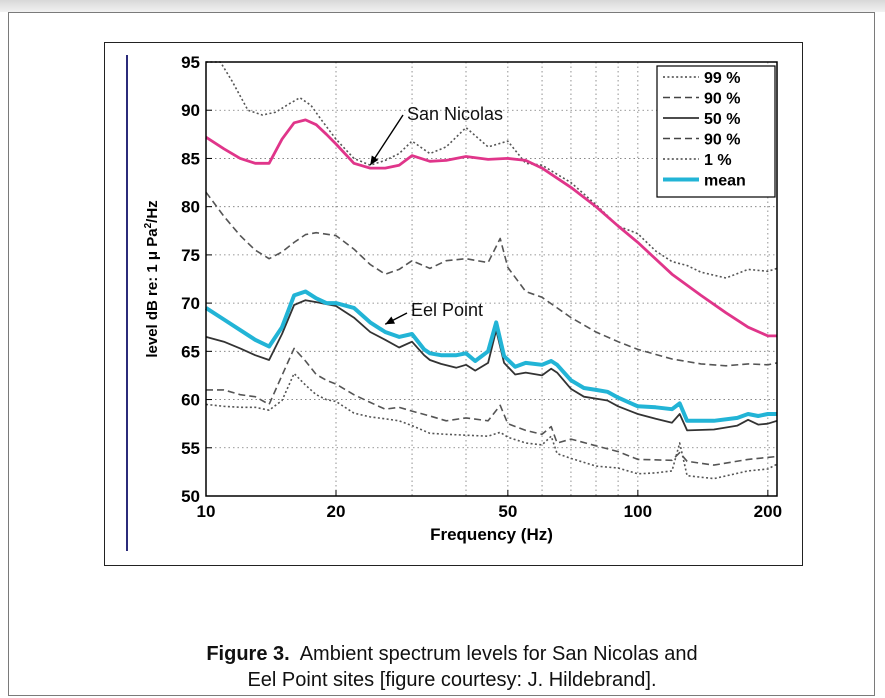  What do you see at coordinates (248, 654) in the screenshot?
I see `caption-figure-label: Figure 3.` at bounding box center [248, 654].